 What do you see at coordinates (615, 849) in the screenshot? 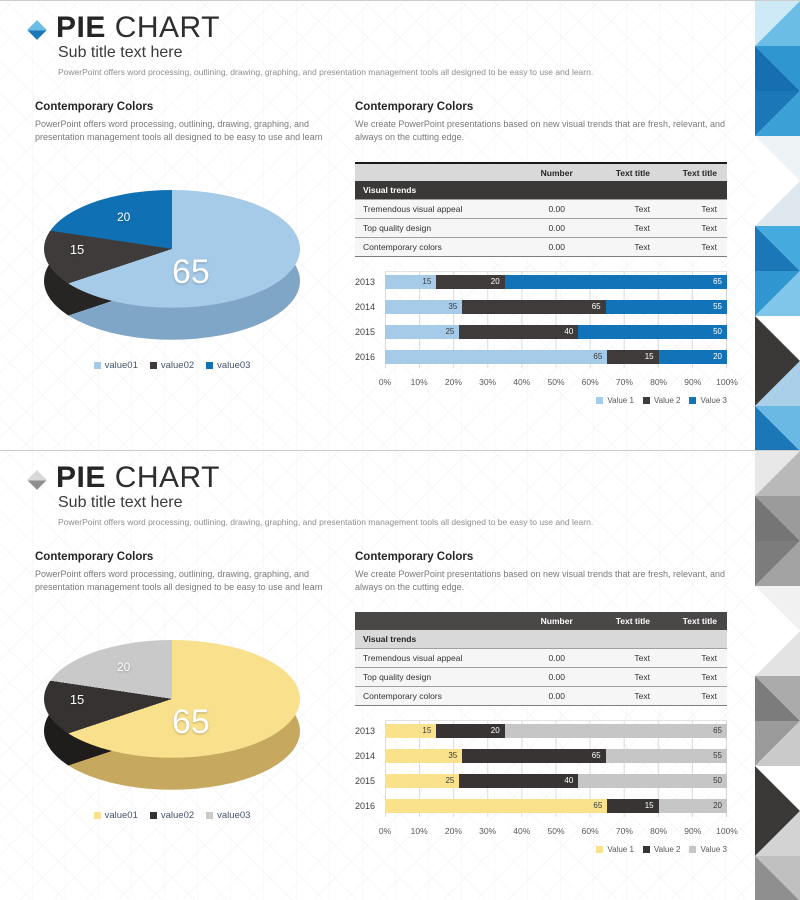
I see `legend-item: Value 1` at bounding box center [615, 849].